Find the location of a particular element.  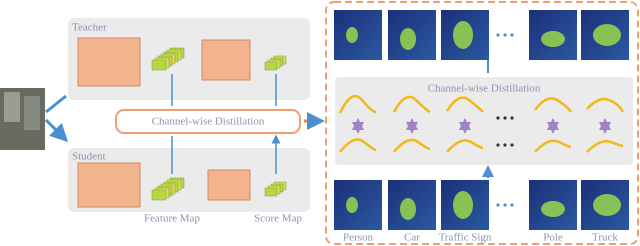

class-label: Person is located at coordinates (358, 238).